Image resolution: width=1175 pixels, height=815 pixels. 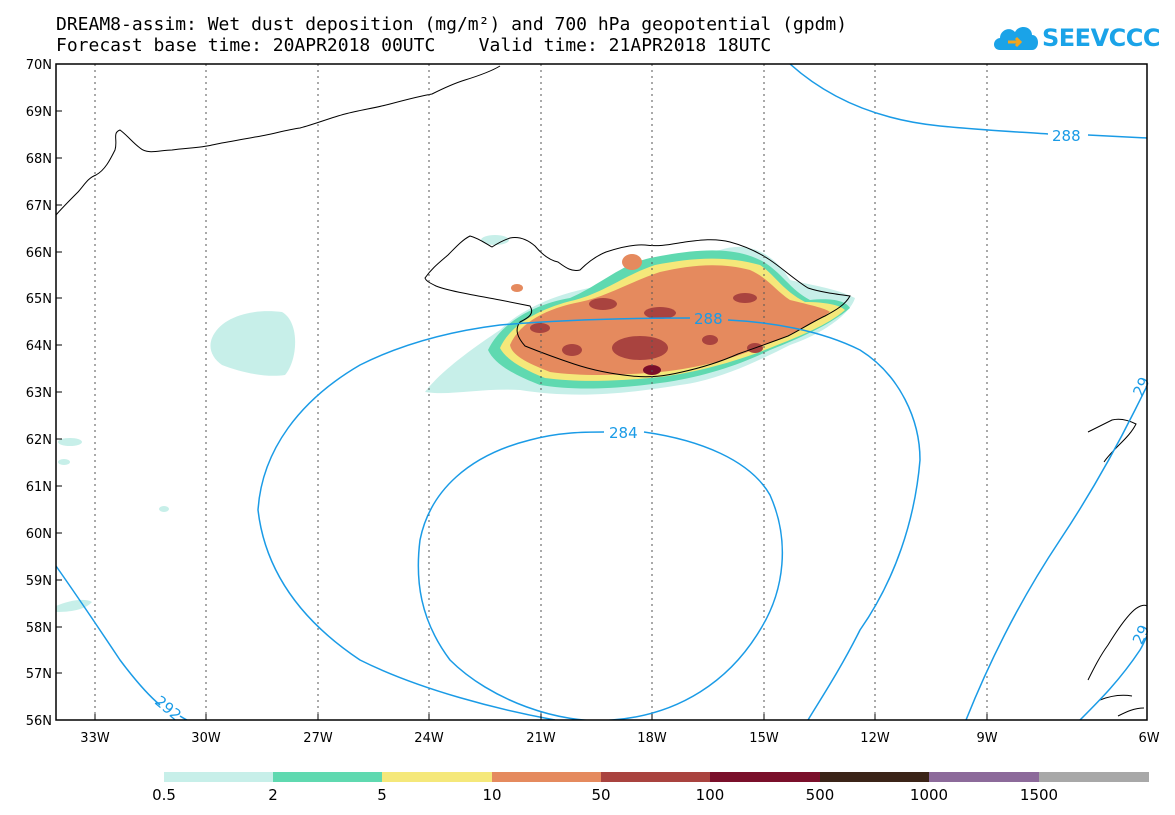 I want to click on legend-label: 2, so click(x=273, y=795).